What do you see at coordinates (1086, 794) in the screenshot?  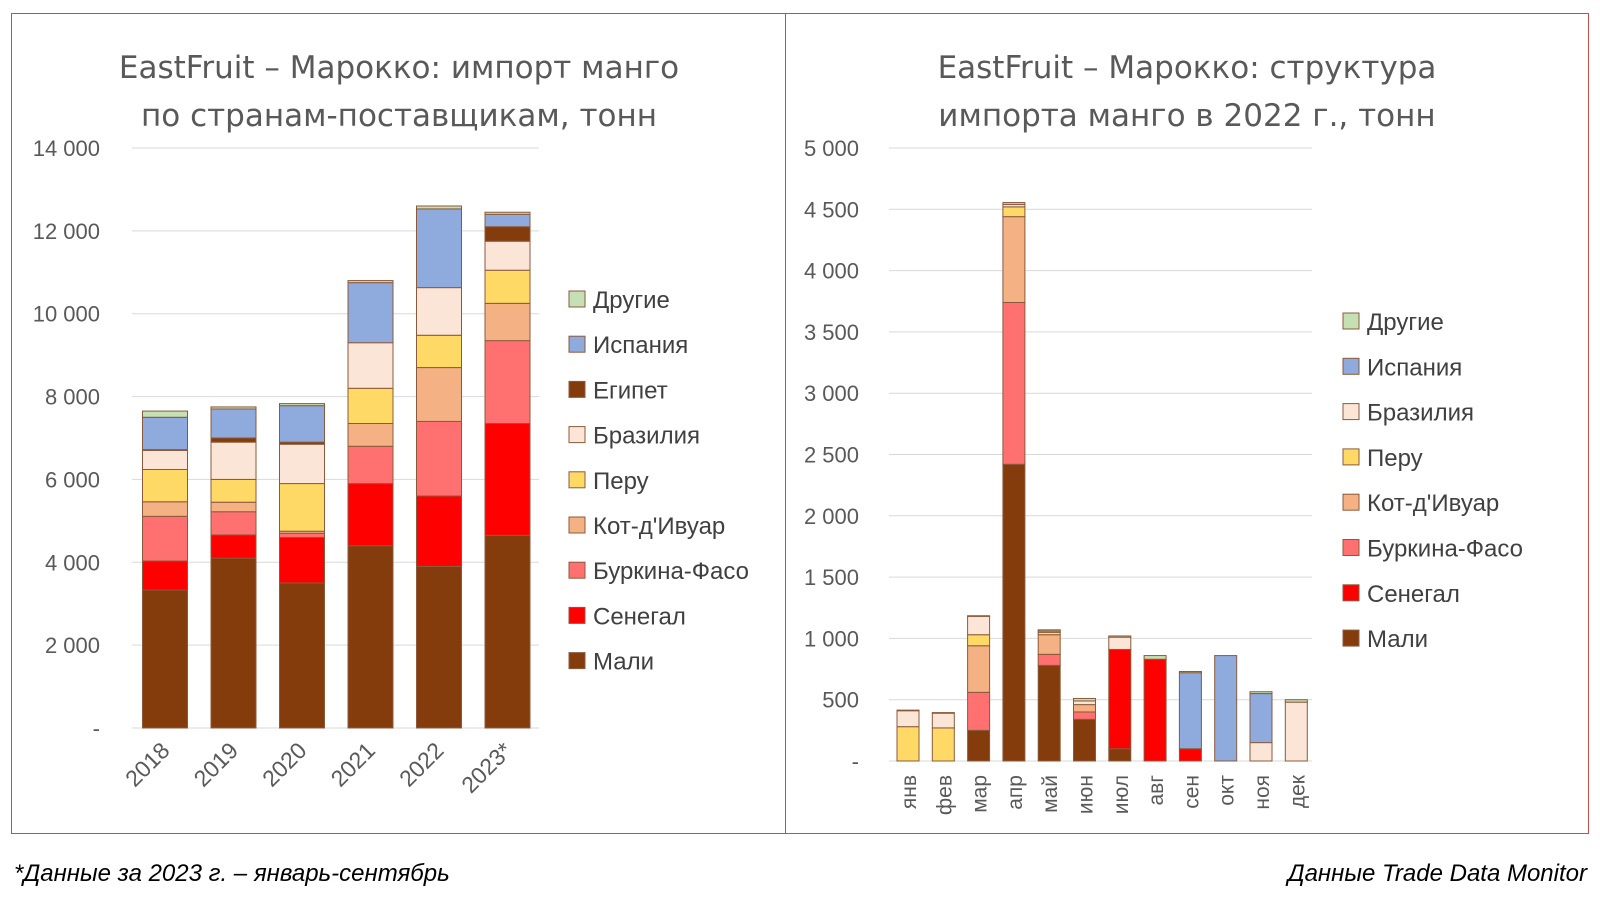 I see `x-tick-label: июн` at bounding box center [1086, 794].